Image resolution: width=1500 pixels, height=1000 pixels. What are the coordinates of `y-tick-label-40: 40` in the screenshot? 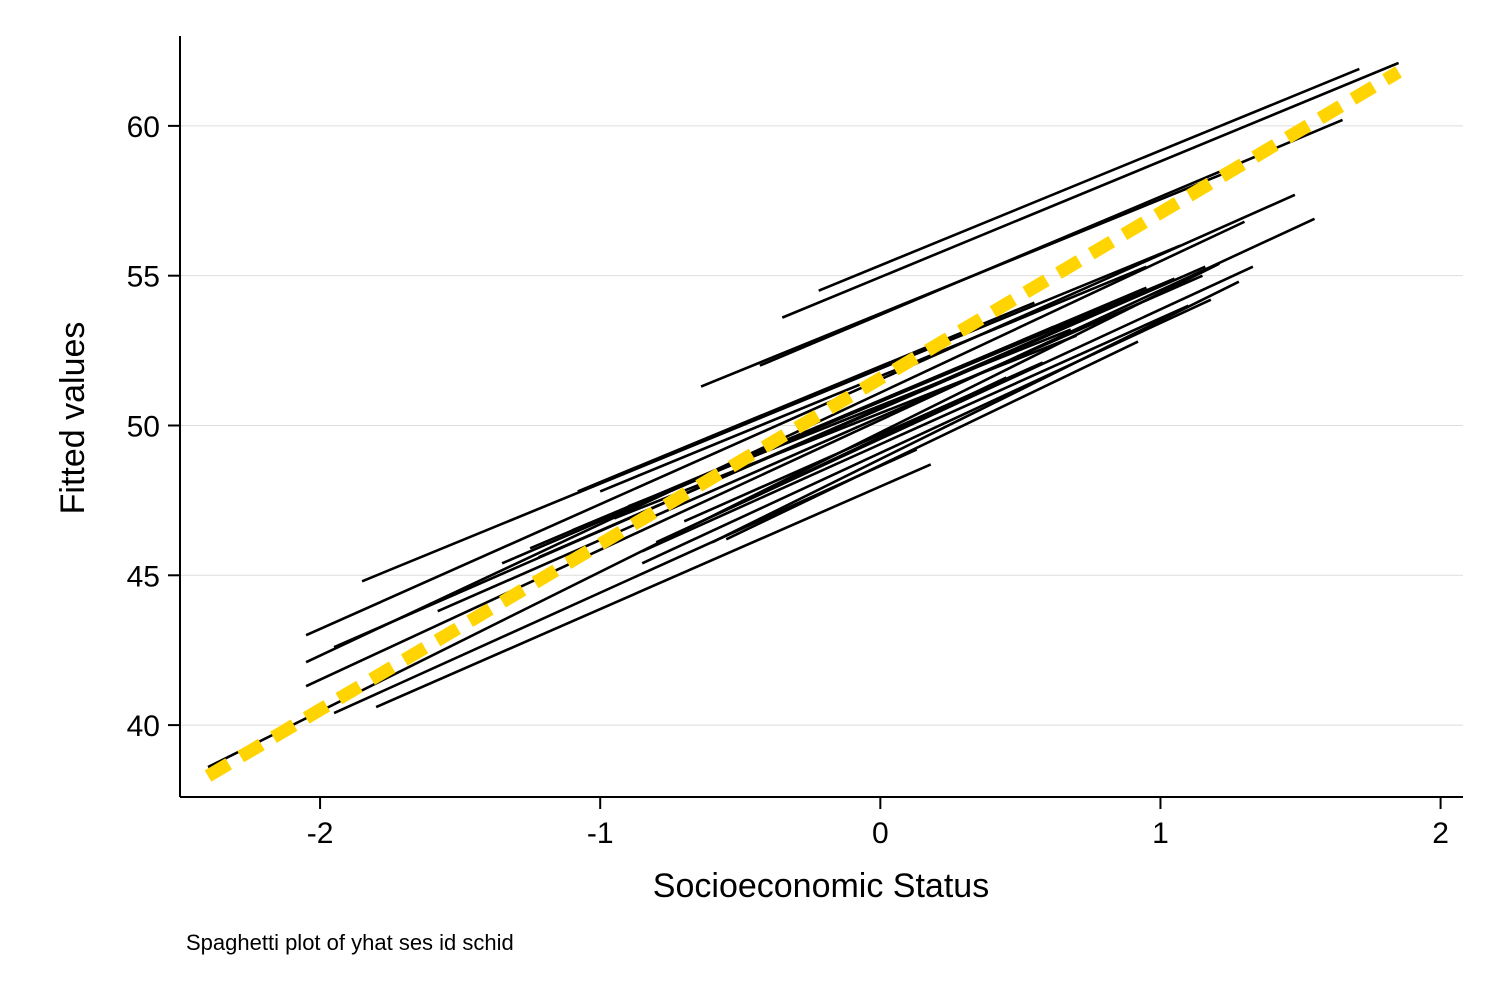 It's located at (143, 726).